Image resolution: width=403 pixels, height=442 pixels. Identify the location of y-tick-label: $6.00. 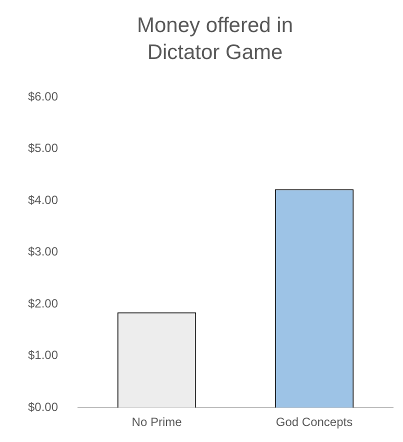
(43, 97).